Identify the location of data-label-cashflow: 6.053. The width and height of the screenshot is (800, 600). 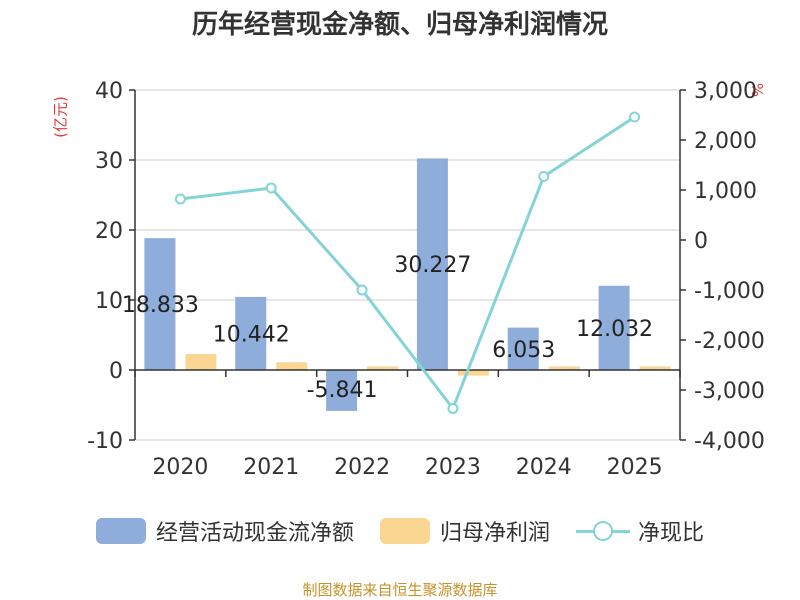
(523, 350).